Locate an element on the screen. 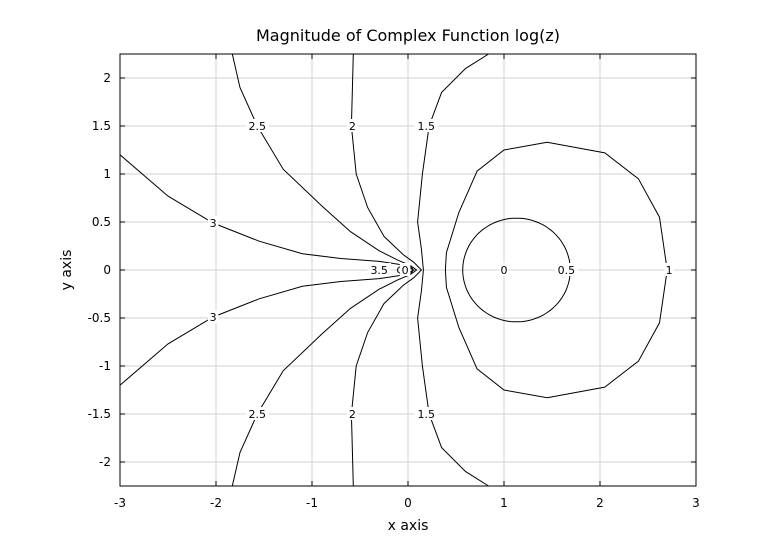 The height and width of the screenshot is (554, 768). y-tick-label: -0.5 is located at coordinates (99, 318).